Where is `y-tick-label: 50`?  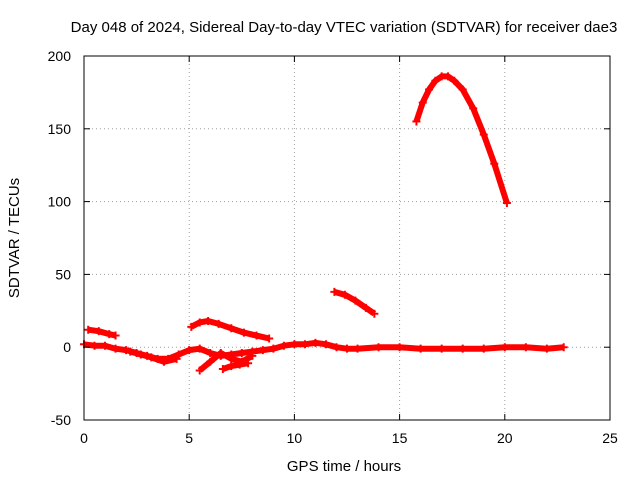 y-tick-label: 50 is located at coordinates (63, 274).